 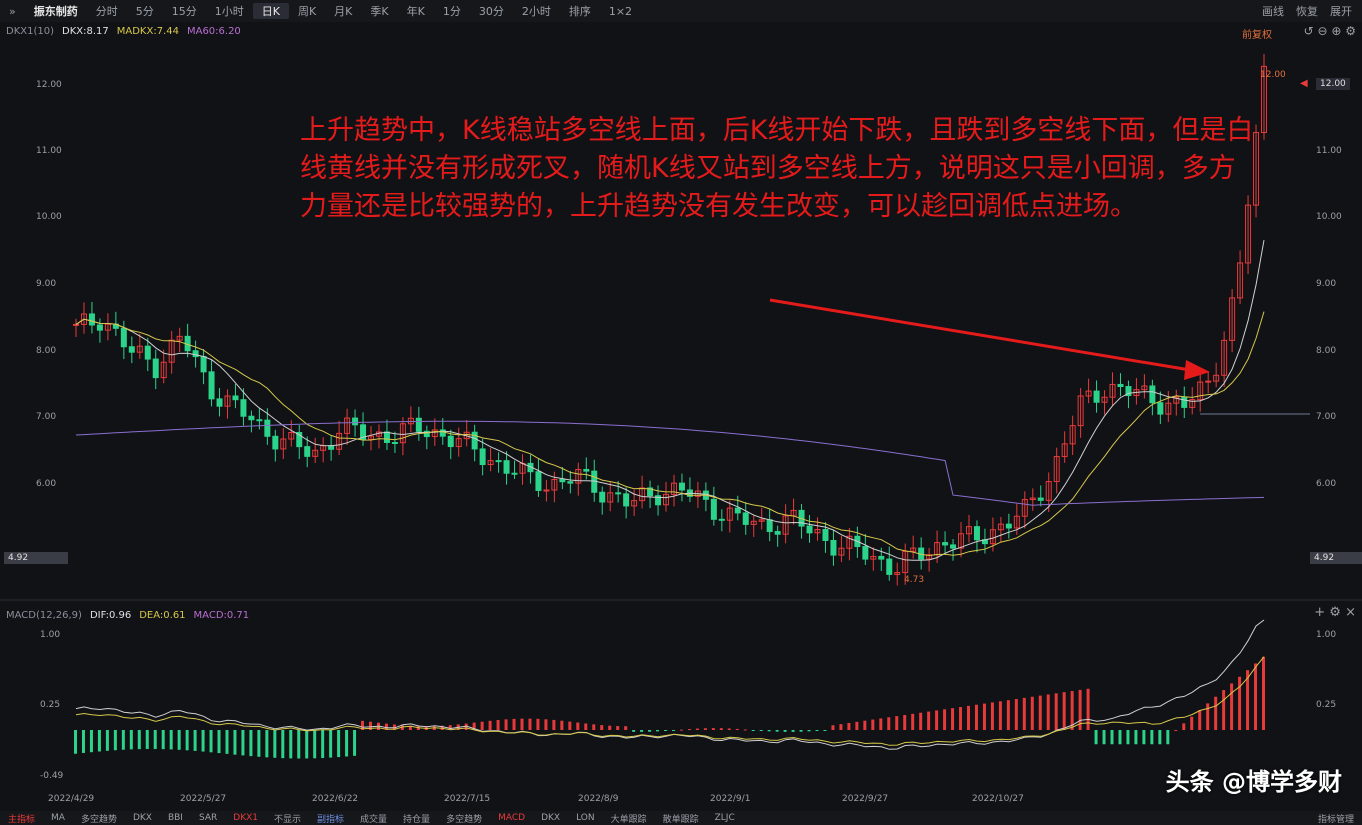 What do you see at coordinates (451, 11) in the screenshot?
I see `tab-1min: 1分` at bounding box center [451, 11].